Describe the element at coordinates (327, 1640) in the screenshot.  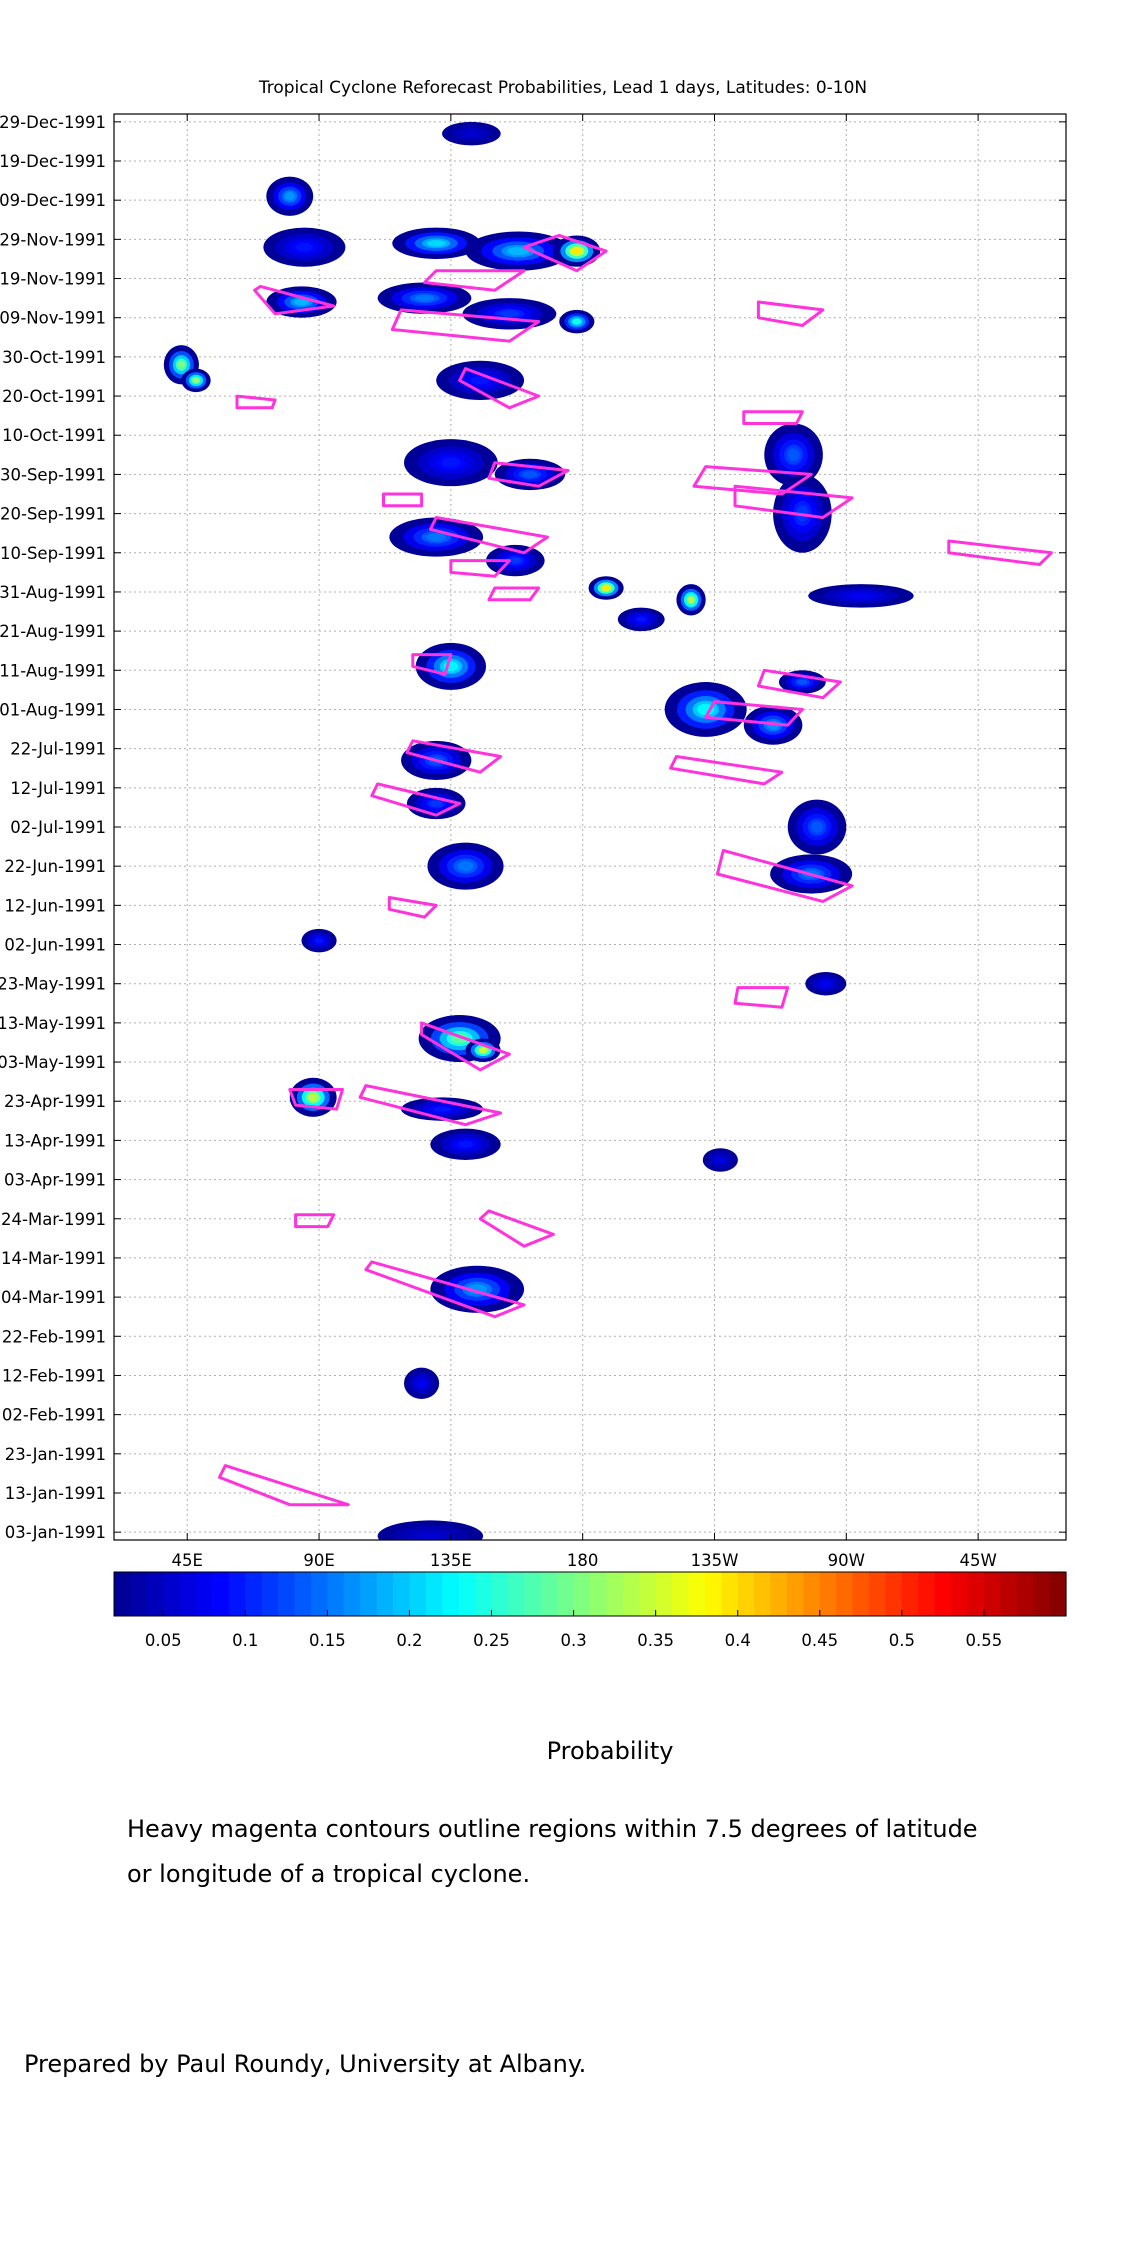
I see `colorbar-tick-label: 0.15` at that location.